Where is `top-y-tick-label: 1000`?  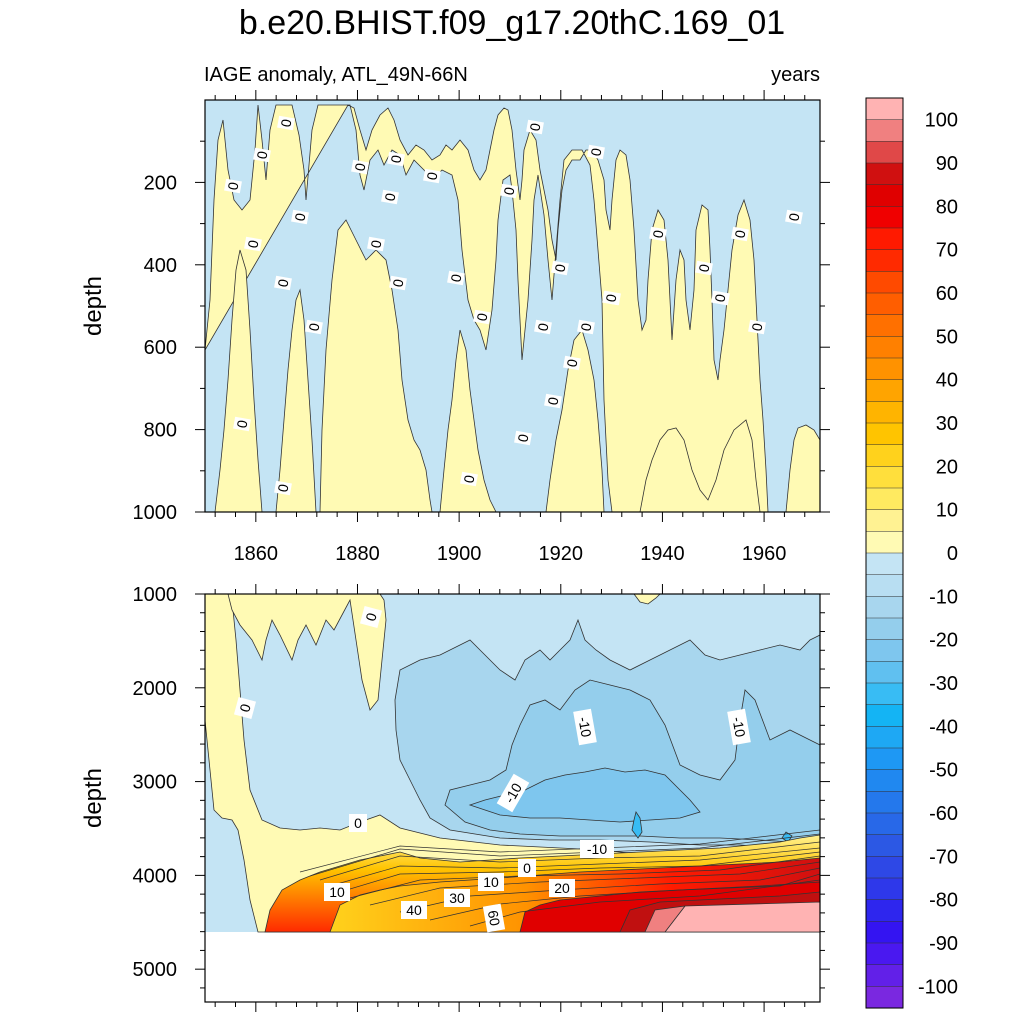 top-y-tick-label: 1000 is located at coordinates (155, 513).